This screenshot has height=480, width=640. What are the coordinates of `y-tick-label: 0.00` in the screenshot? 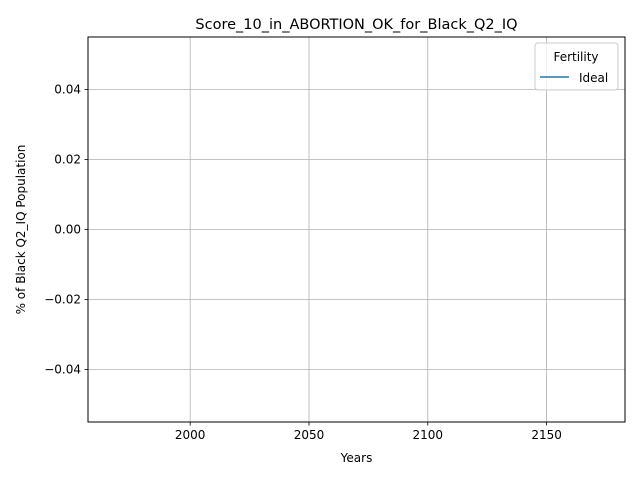 It's located at (67, 230).